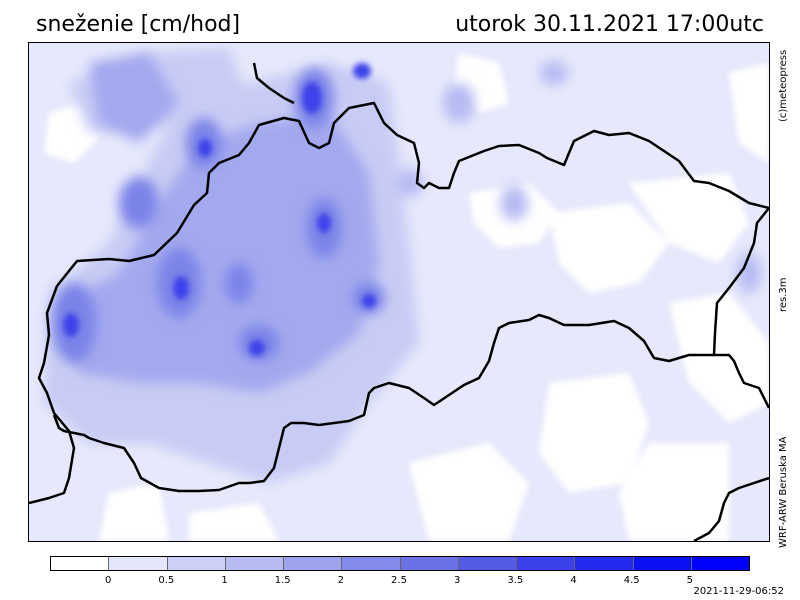  Describe the element at coordinates (609, 24) in the screenshot. I see `map-title-datetime: utorok 30.11.2021 17:00utc` at that location.